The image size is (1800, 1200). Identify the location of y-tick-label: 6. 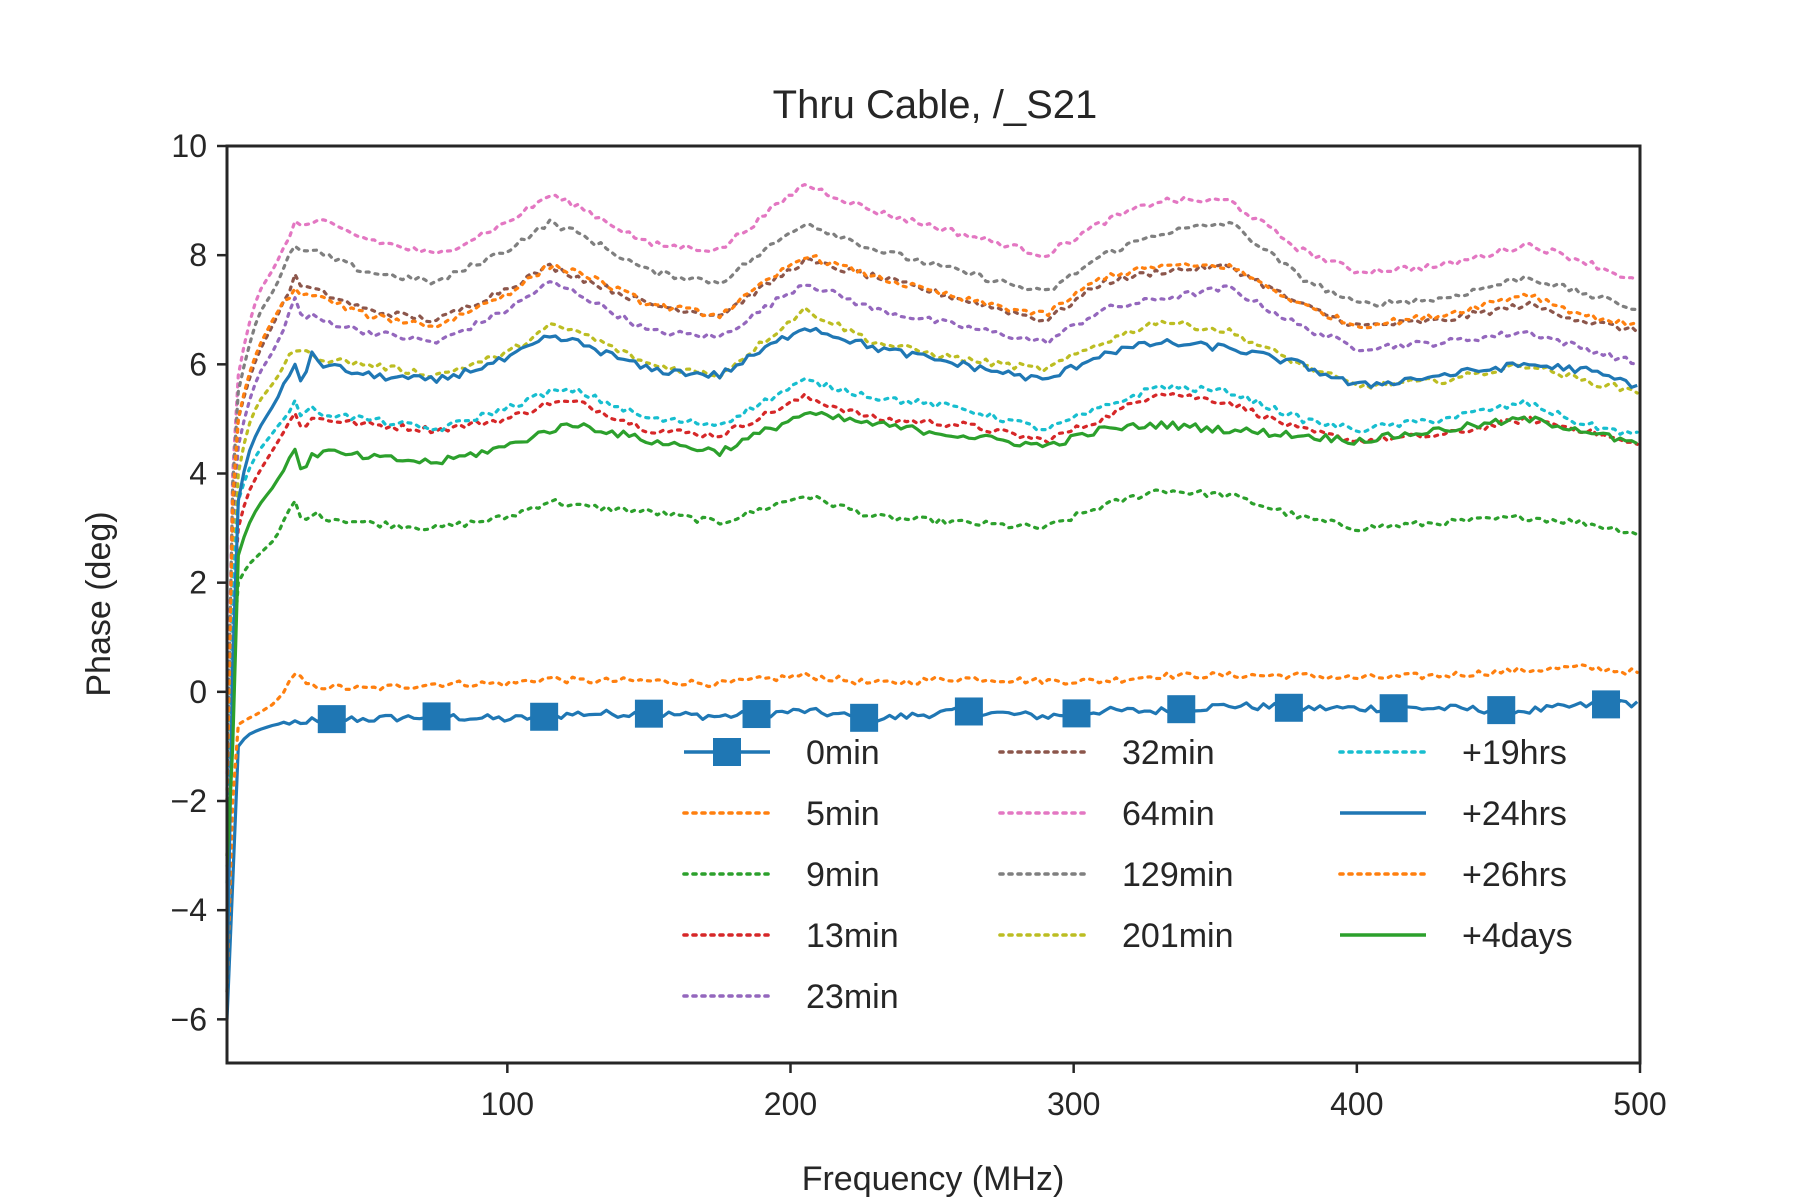
(198, 364).